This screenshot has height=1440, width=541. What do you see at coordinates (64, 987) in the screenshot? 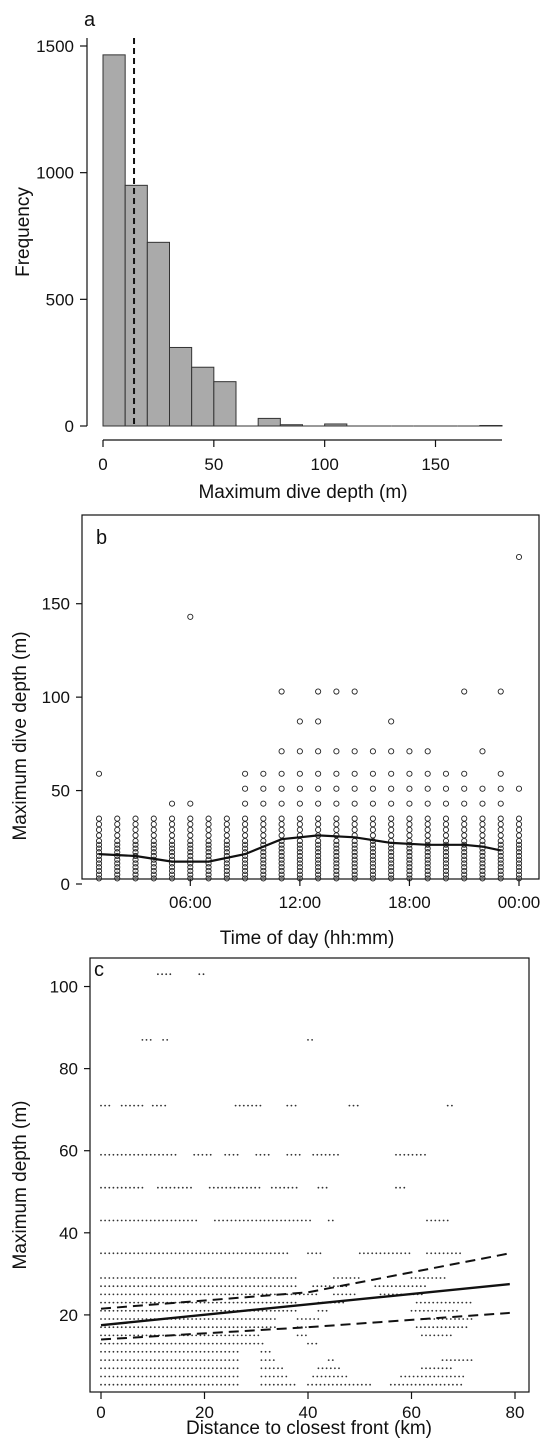
I see `y-tick-label: 100` at bounding box center [64, 987].